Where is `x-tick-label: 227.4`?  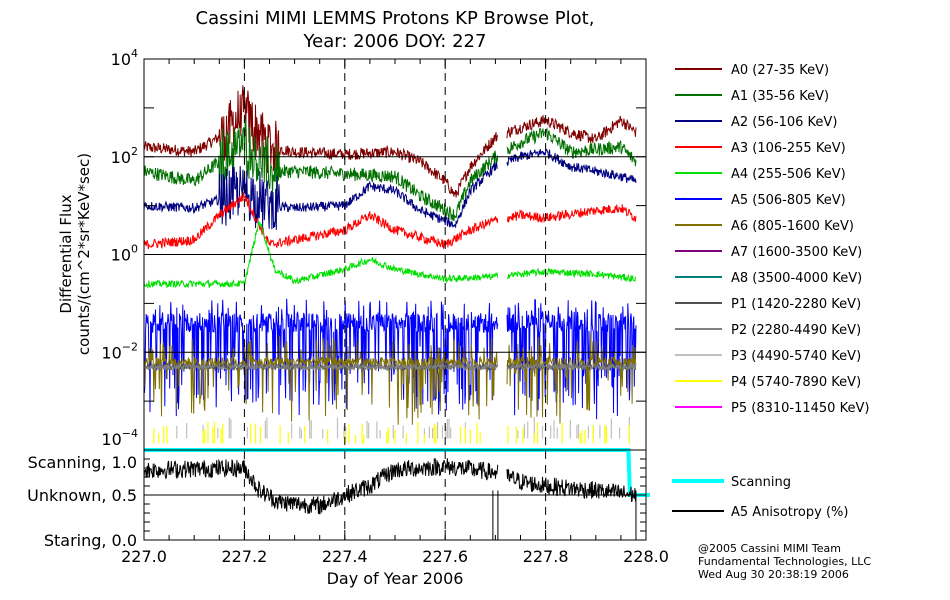
x-tick-label: 227.4 is located at coordinates (345, 556).